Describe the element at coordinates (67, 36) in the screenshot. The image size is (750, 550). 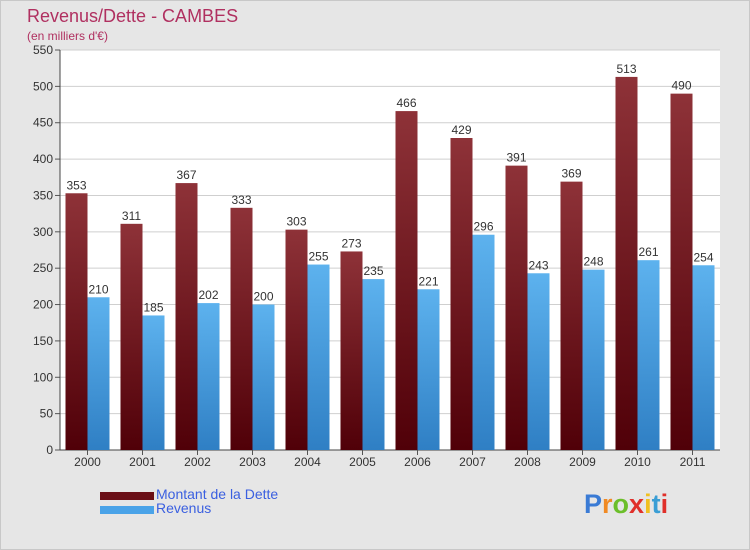
I see `chart-subtitle: (en milliers d'€)` at that location.